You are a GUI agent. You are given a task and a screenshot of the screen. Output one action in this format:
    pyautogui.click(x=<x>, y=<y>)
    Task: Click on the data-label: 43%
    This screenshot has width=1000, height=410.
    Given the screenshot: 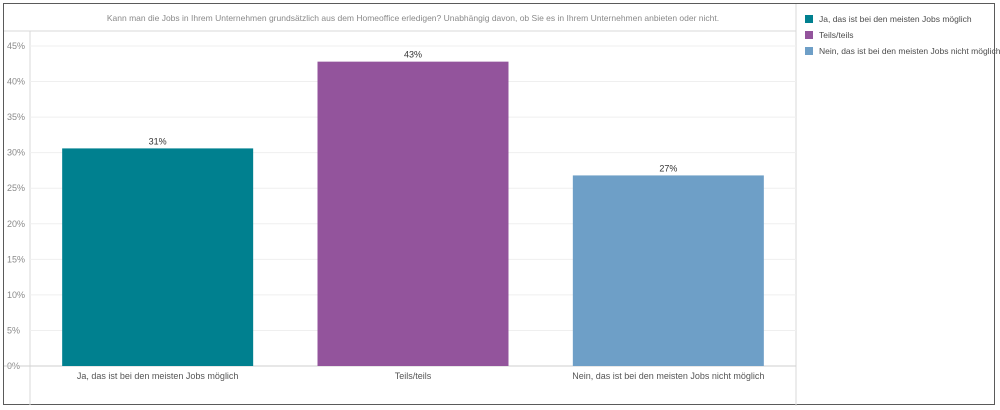 What is the action you would take?
    pyautogui.click(x=413, y=55)
    